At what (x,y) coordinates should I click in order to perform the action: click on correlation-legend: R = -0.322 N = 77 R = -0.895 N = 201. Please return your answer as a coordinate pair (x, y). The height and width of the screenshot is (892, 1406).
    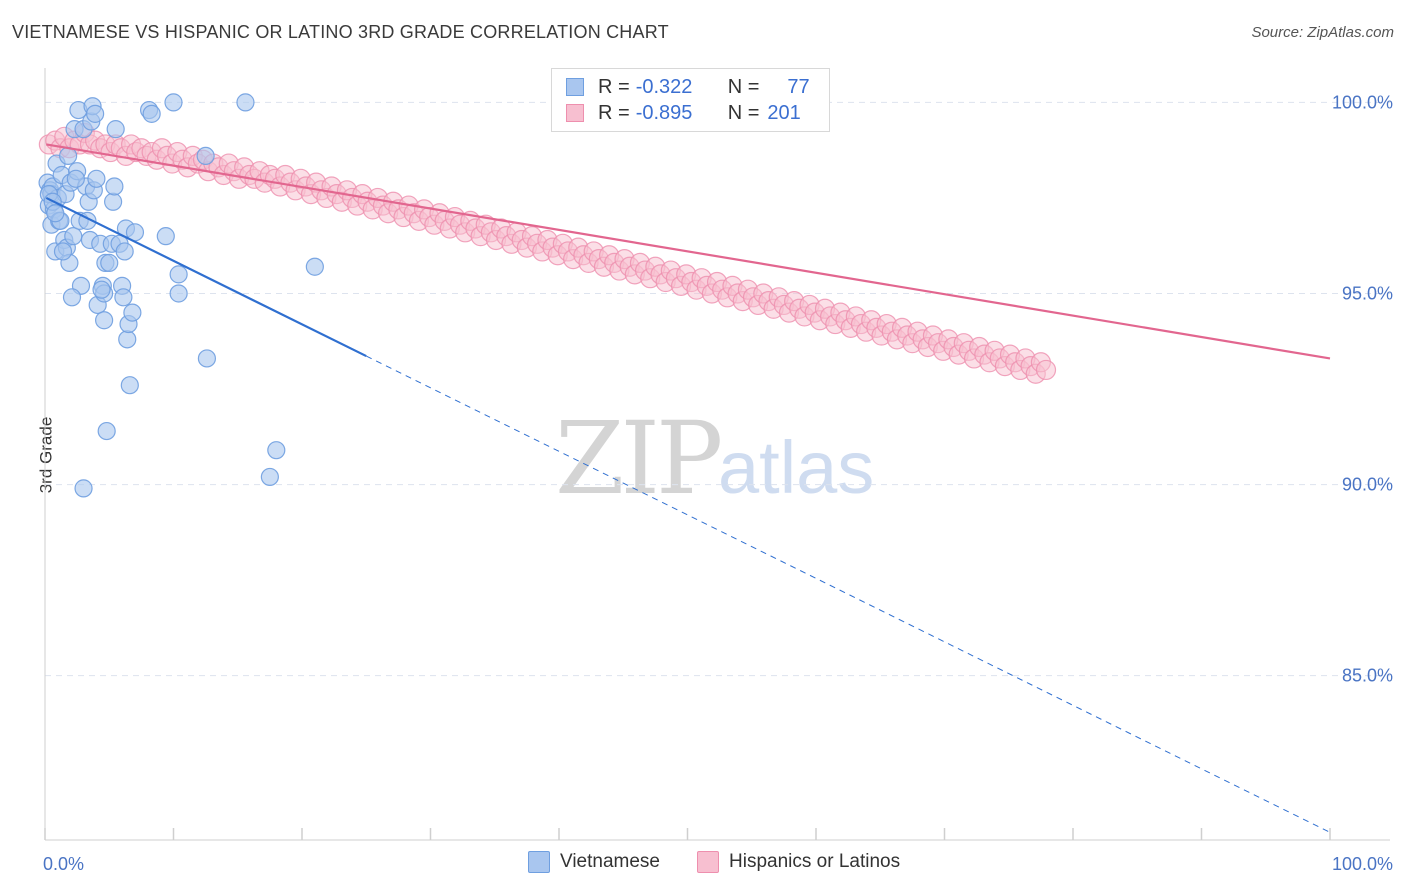
    Looking at the image, I should click on (690, 100).